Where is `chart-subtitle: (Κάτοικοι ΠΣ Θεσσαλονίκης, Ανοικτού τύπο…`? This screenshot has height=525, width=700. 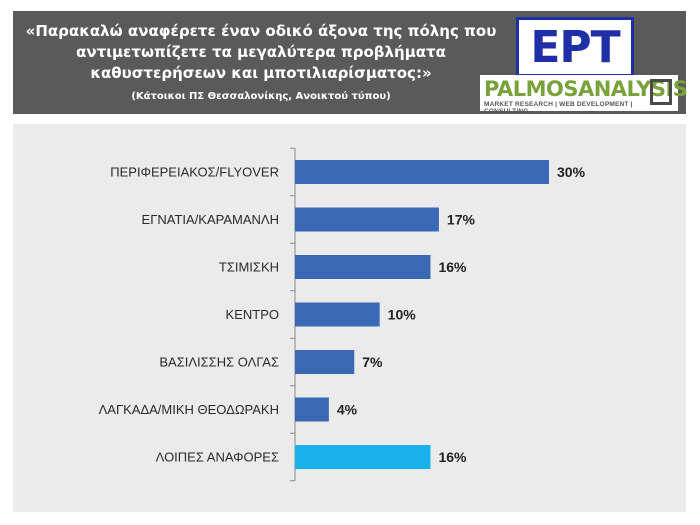
chart-subtitle: (Κάτοικοι ΠΣ Θεσσαλονίκης, Ανοικτού τύπο… is located at coordinates (261, 96).